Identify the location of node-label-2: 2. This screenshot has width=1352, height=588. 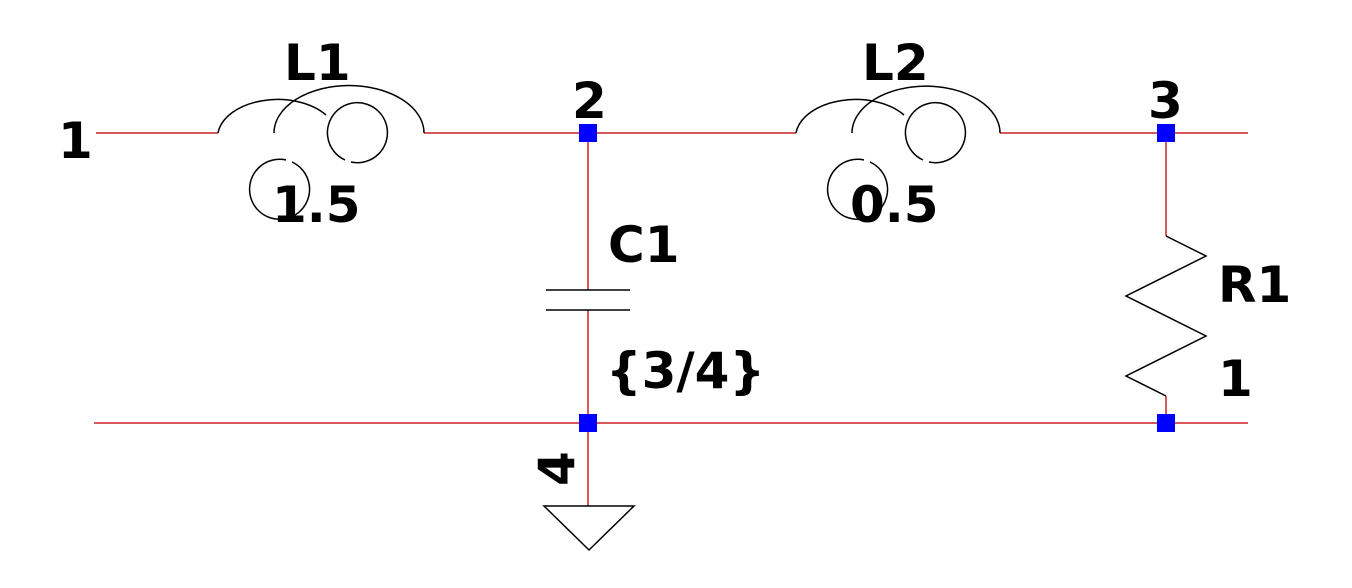
(589, 101).